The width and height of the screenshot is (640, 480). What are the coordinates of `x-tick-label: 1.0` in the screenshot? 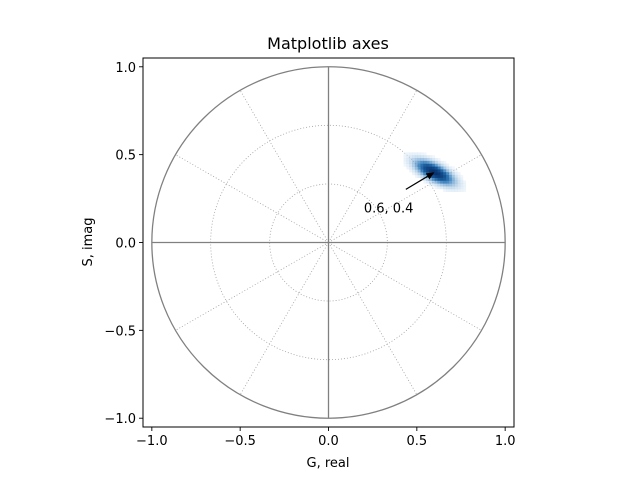 It's located at (505, 441).